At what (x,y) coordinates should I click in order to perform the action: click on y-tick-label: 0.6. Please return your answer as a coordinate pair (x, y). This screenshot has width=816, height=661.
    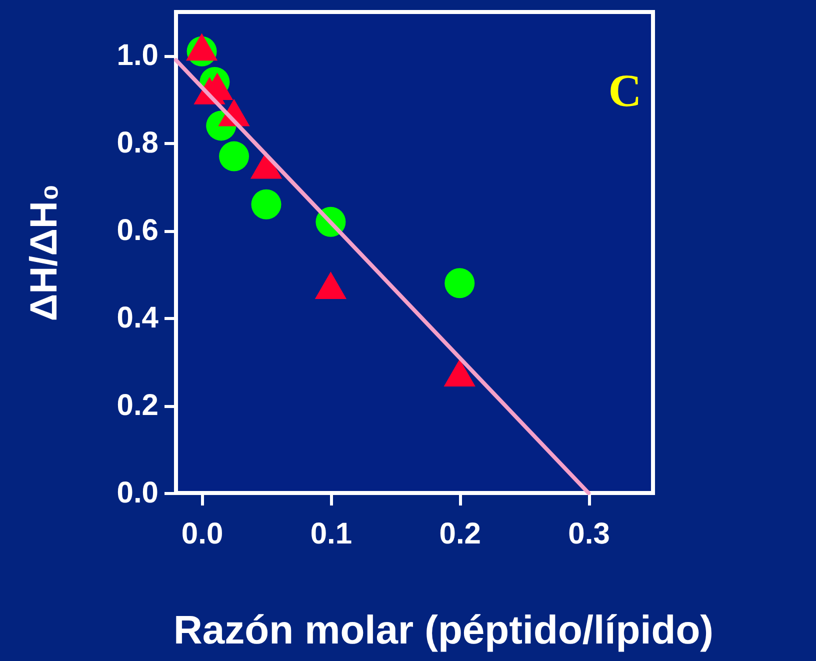
    Looking at the image, I should click on (137, 231).